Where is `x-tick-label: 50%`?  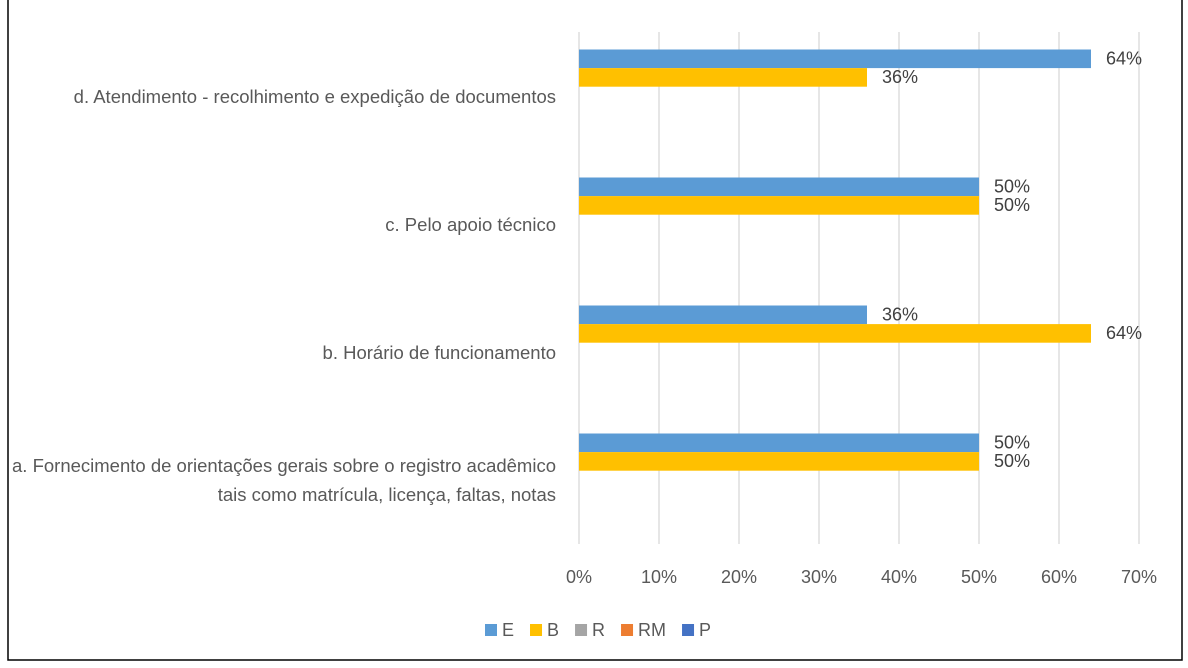
x-tick-label: 50% is located at coordinates (979, 577).